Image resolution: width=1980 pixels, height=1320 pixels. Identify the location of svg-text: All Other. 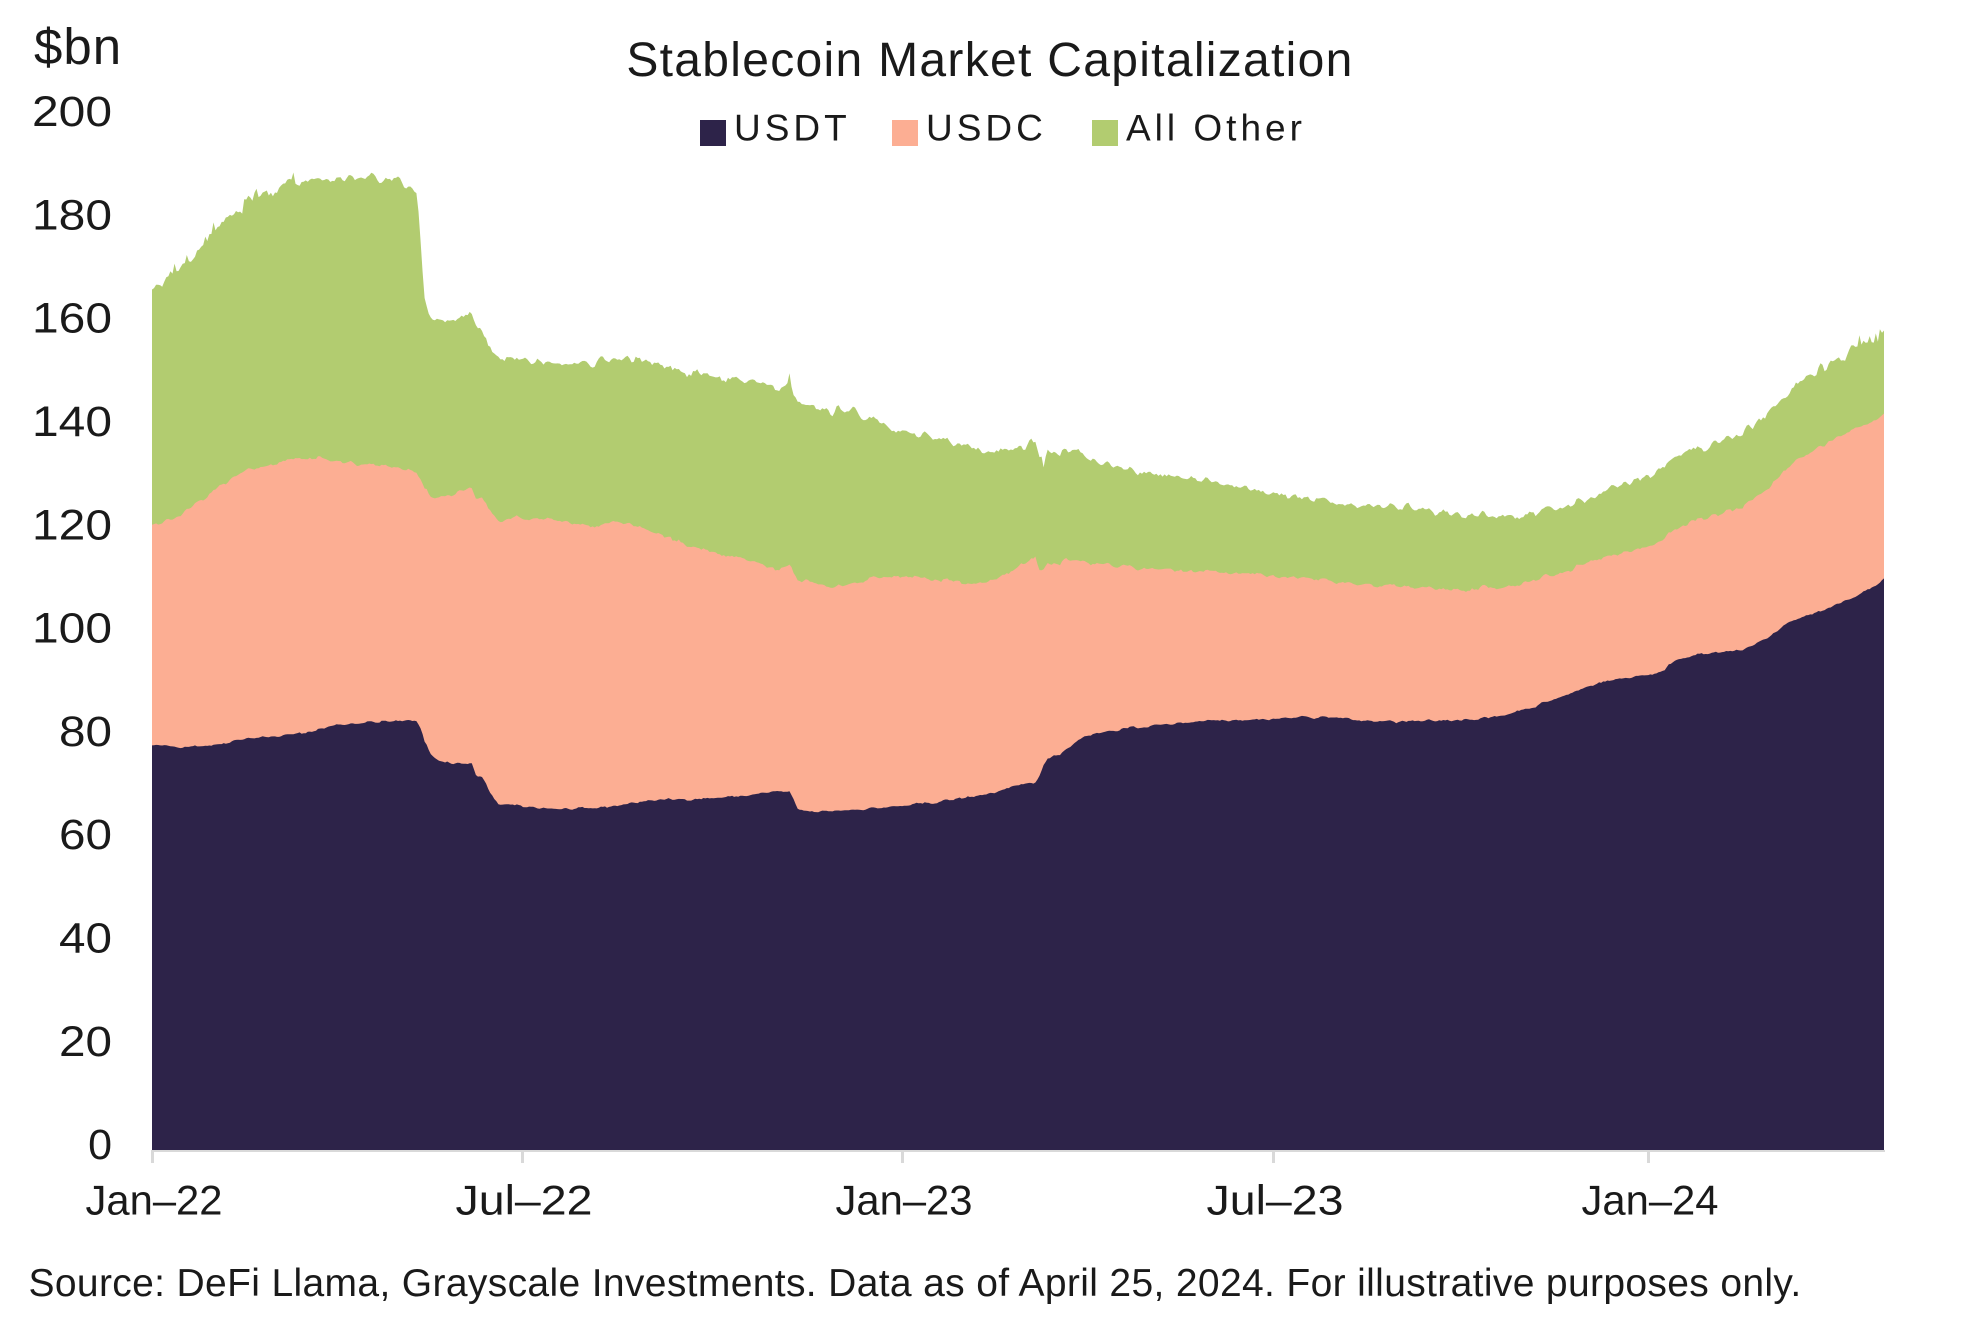
(1216, 128).